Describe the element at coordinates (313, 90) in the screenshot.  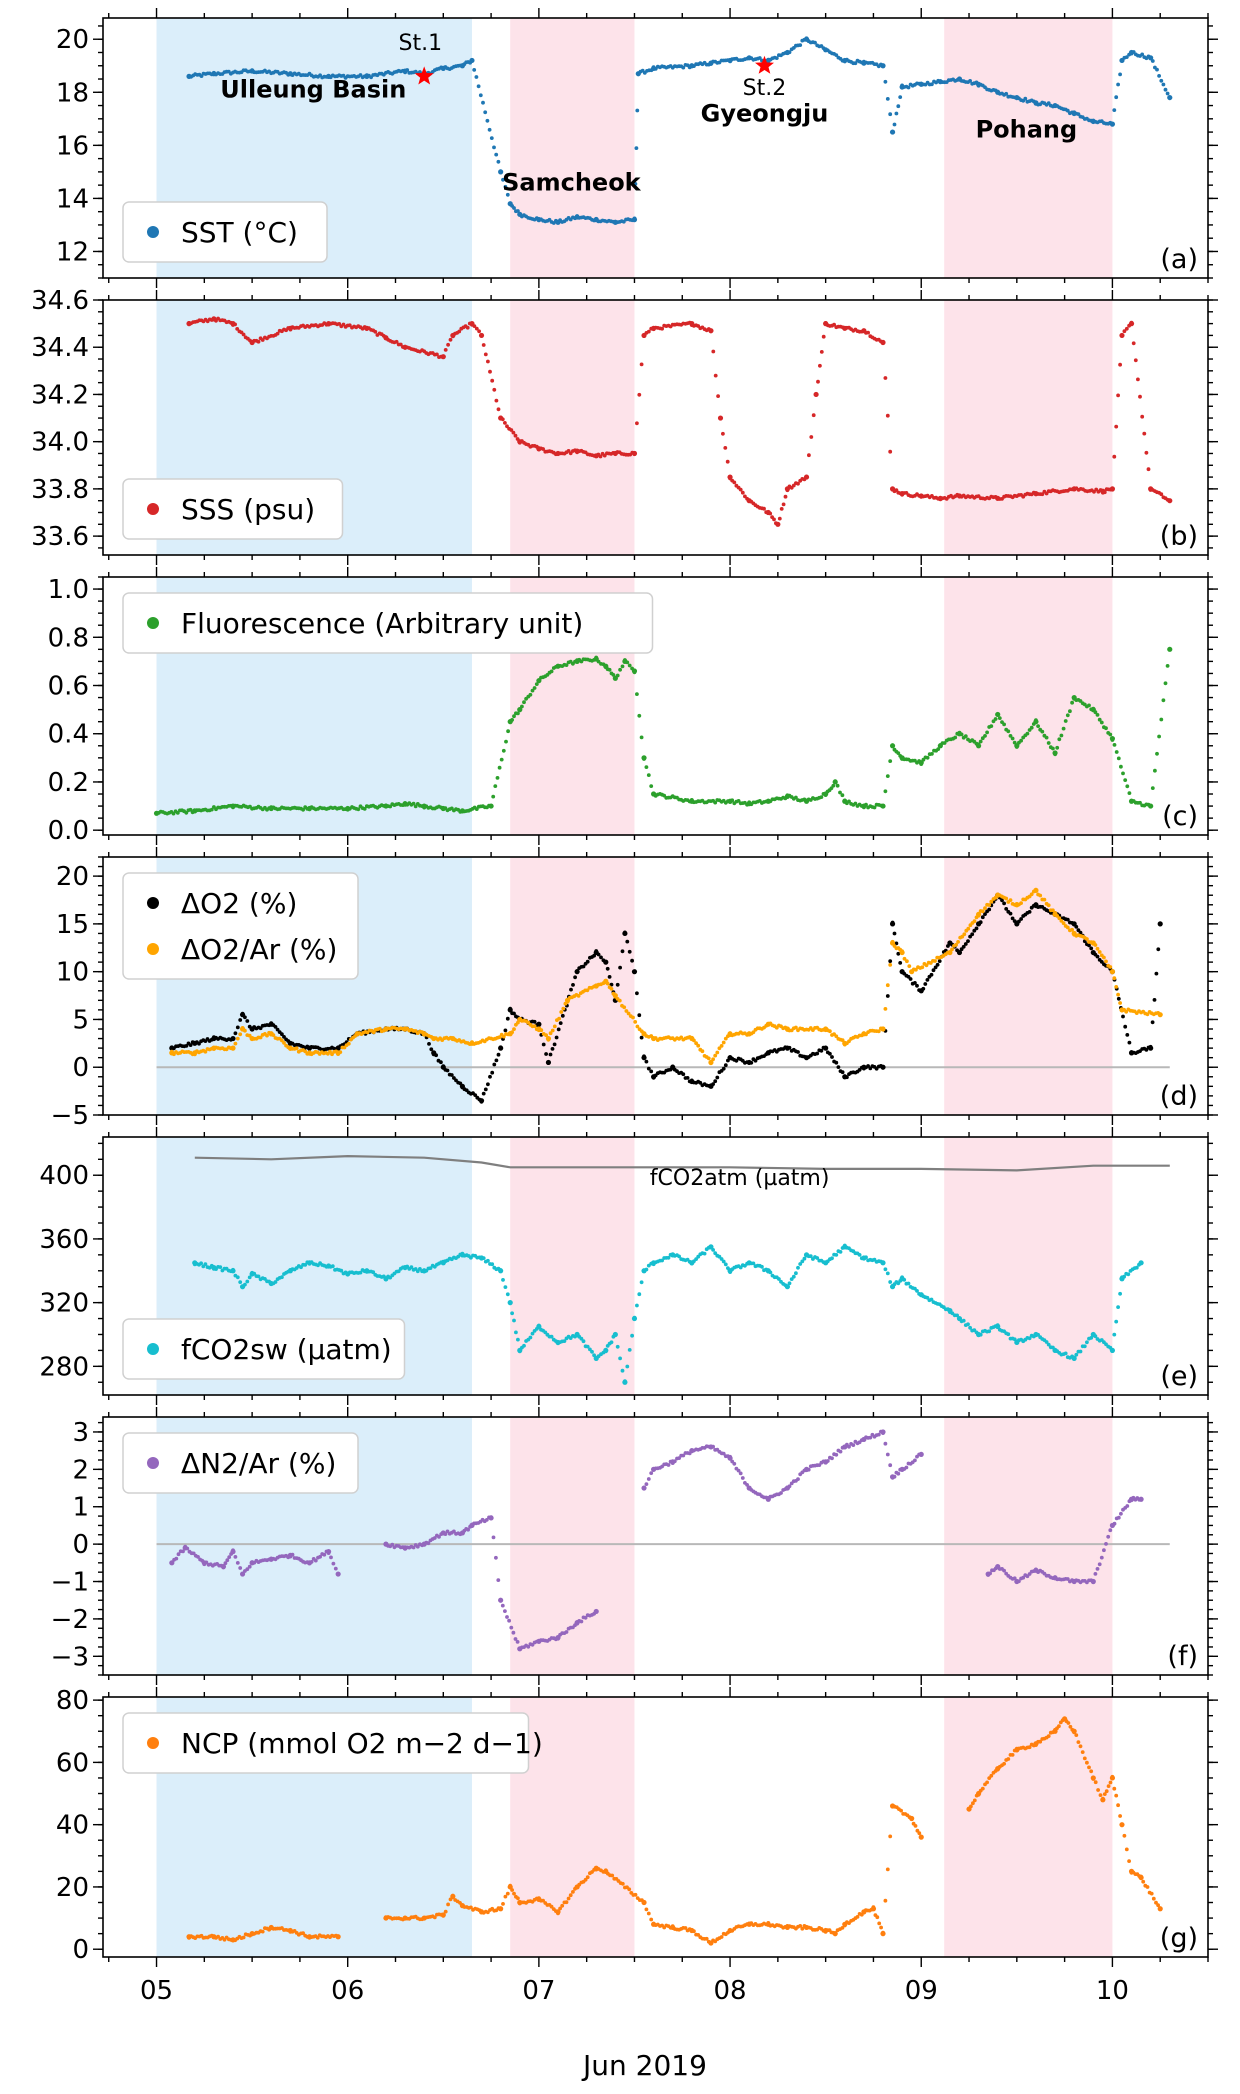
I see `annotation: Ulleung Basin` at that location.